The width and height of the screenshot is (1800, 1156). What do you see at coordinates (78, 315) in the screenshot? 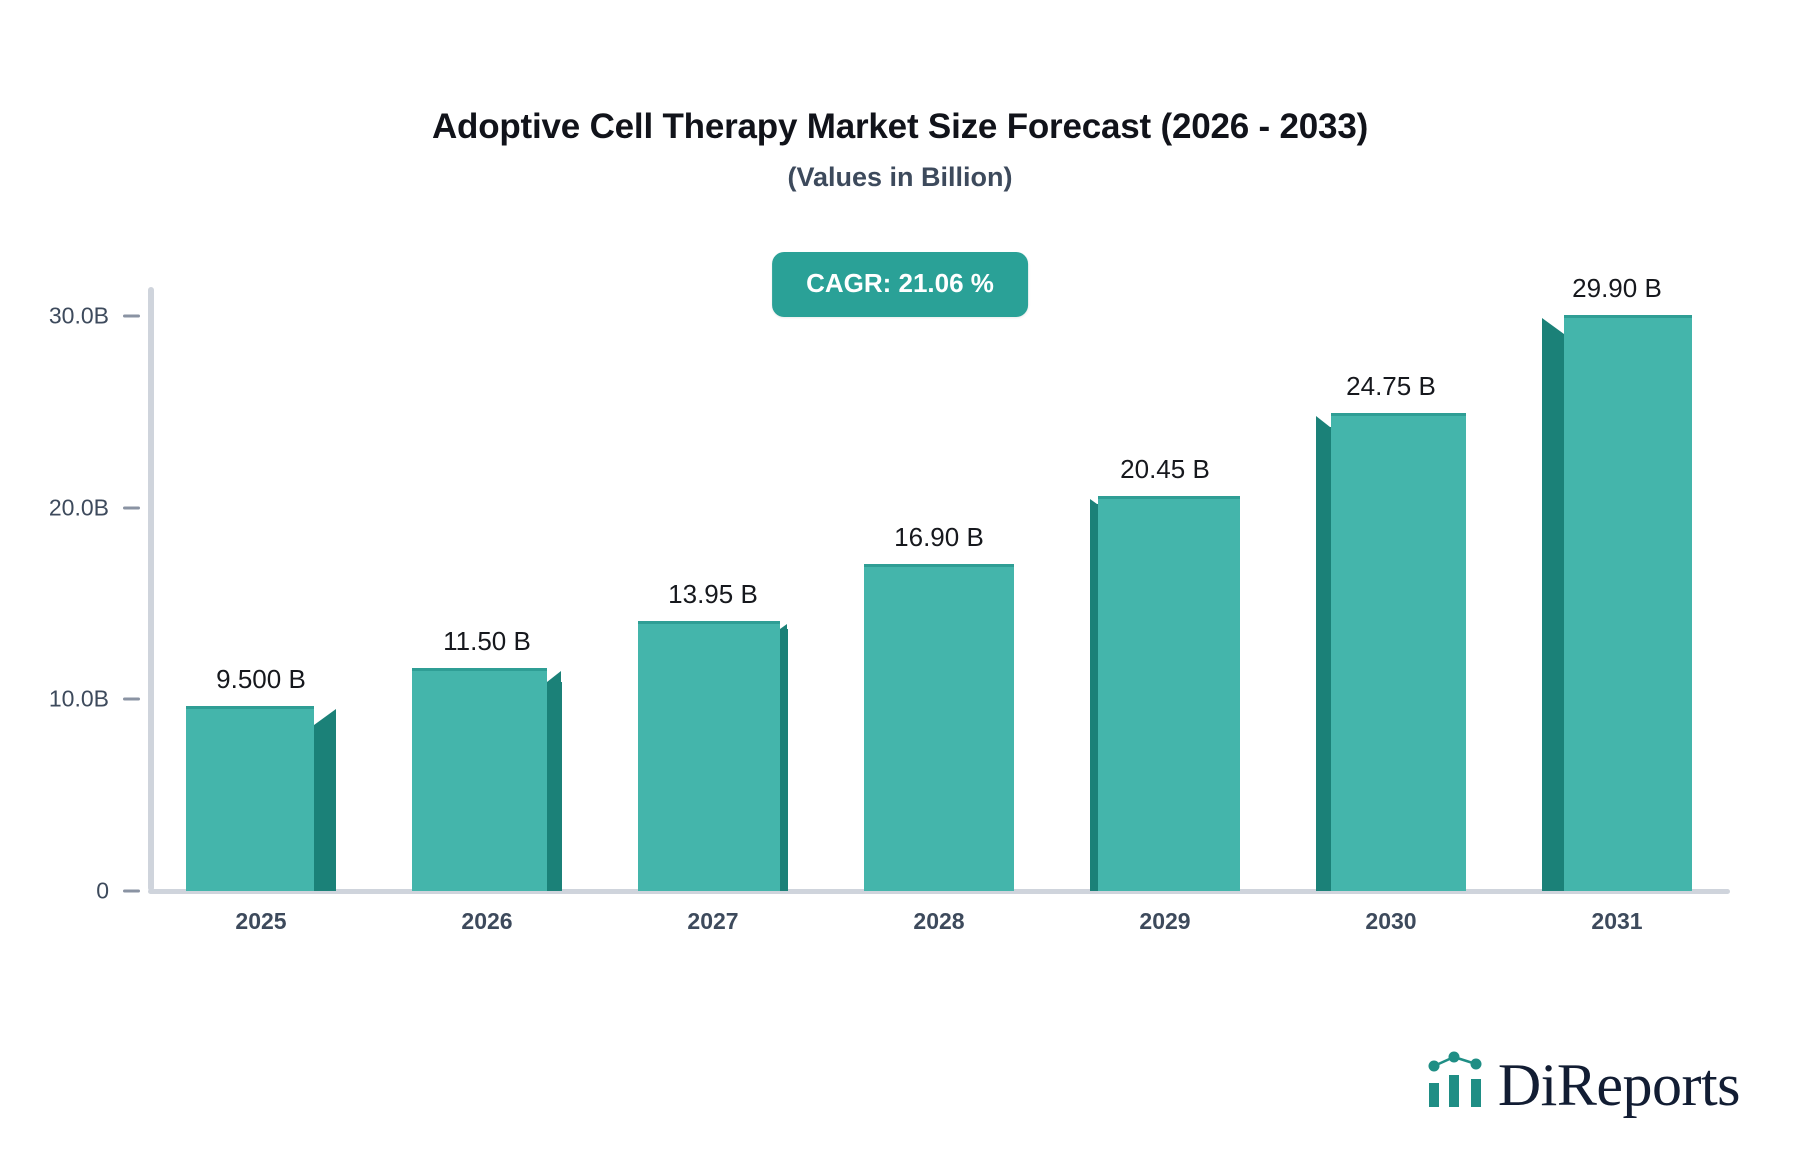
I see `y-axis-tick-label: 30.0B` at bounding box center [78, 315].